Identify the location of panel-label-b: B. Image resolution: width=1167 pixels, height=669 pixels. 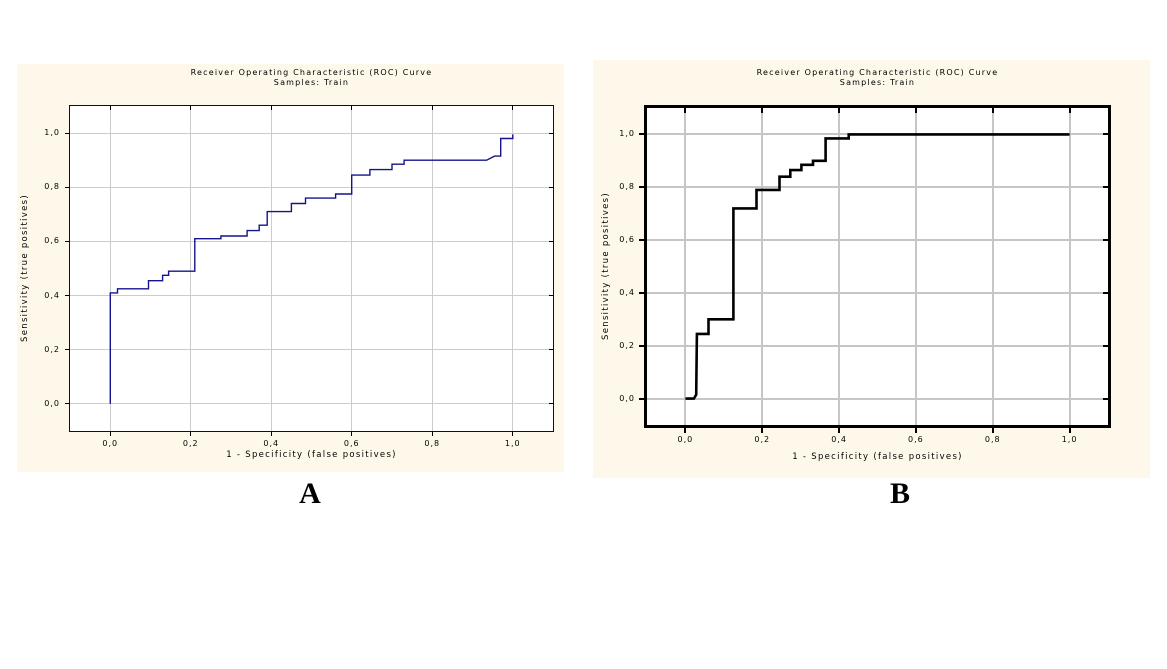
(899, 493).